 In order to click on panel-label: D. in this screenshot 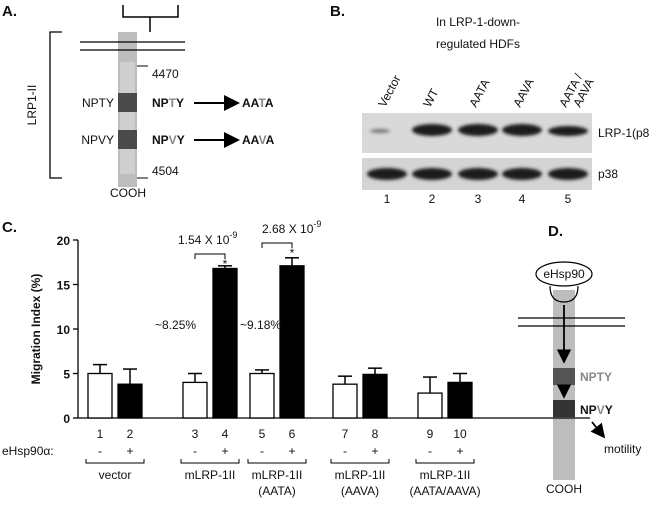, I will do `click(555, 231)`.